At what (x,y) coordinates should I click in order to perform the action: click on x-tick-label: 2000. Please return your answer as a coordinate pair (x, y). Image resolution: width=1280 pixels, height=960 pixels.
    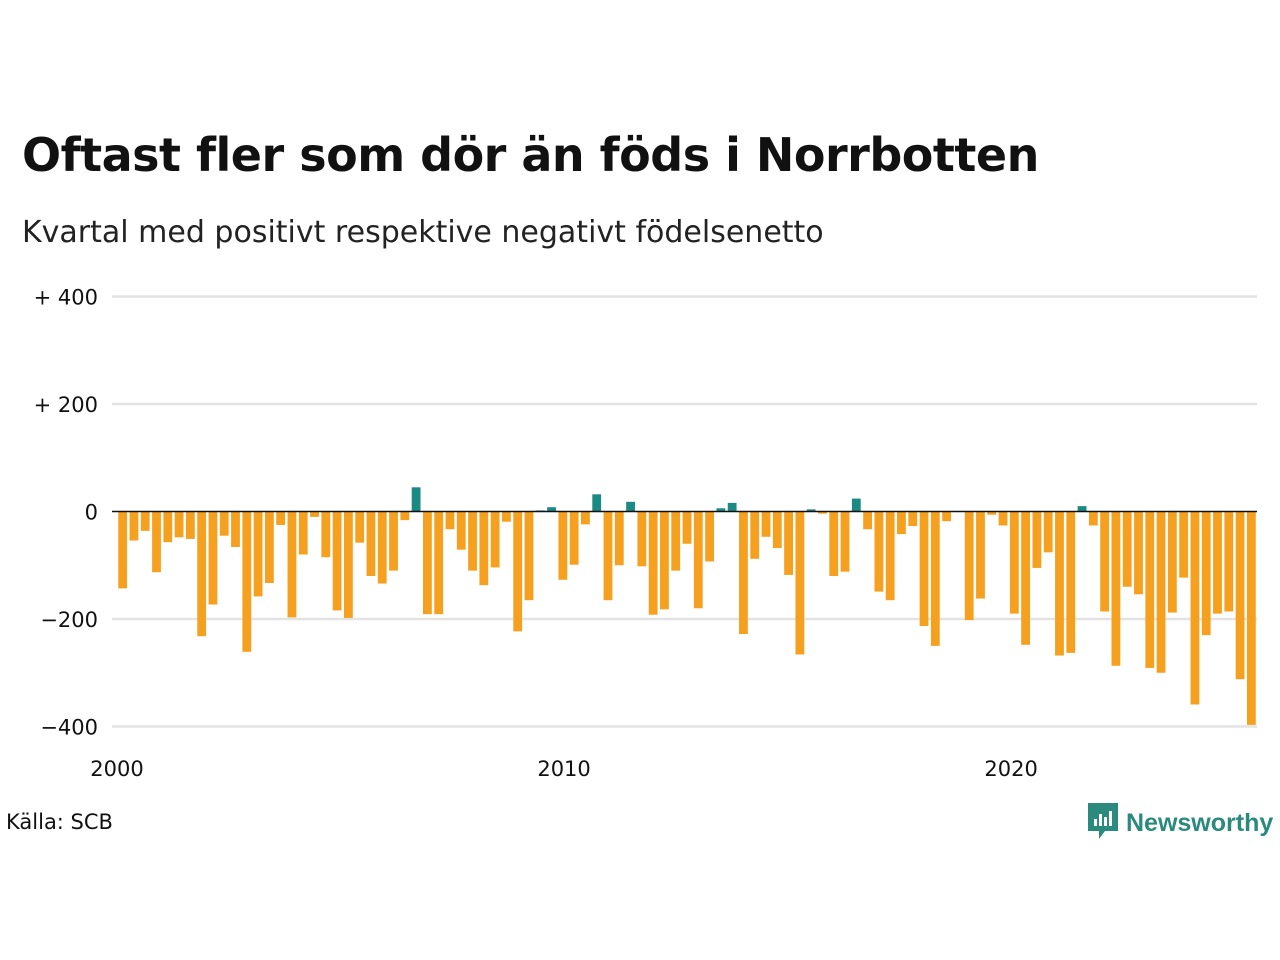
    Looking at the image, I should click on (116, 769).